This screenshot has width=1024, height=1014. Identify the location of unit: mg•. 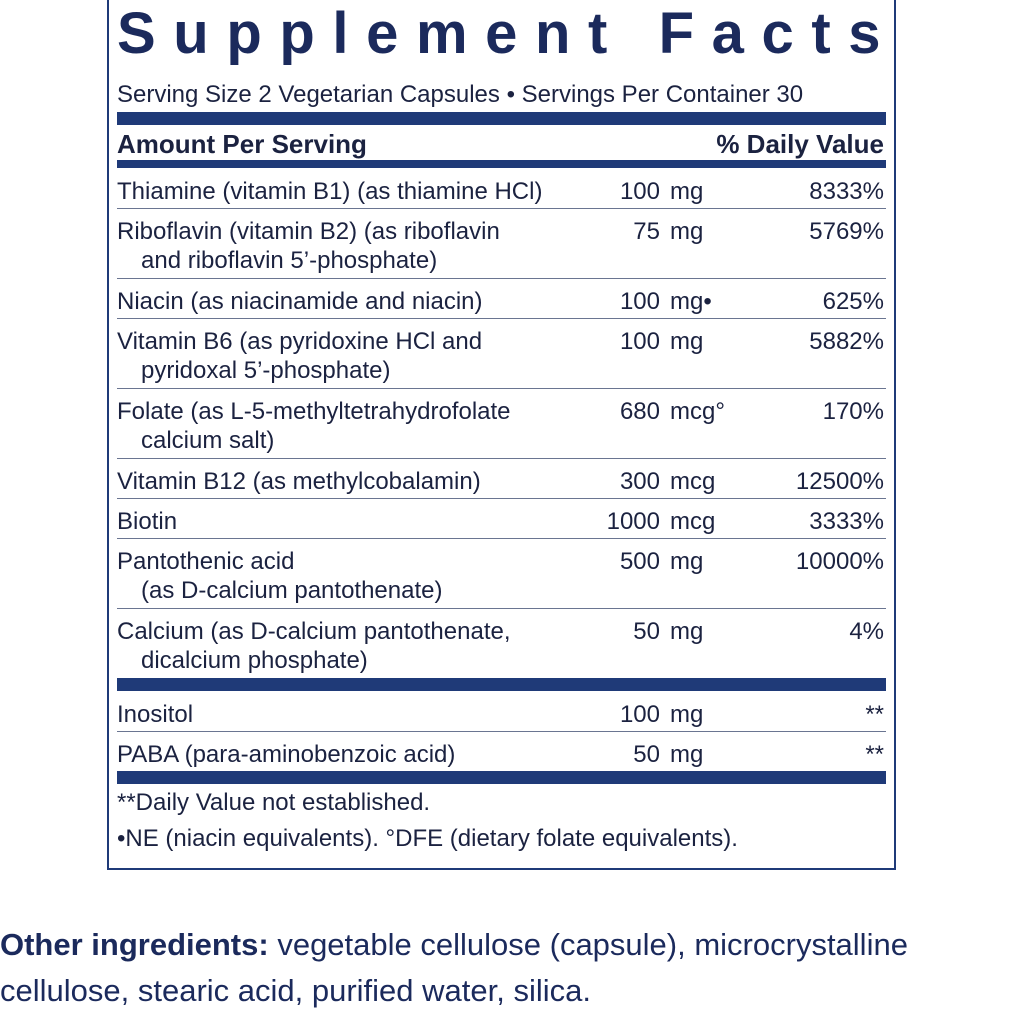
(691, 301).